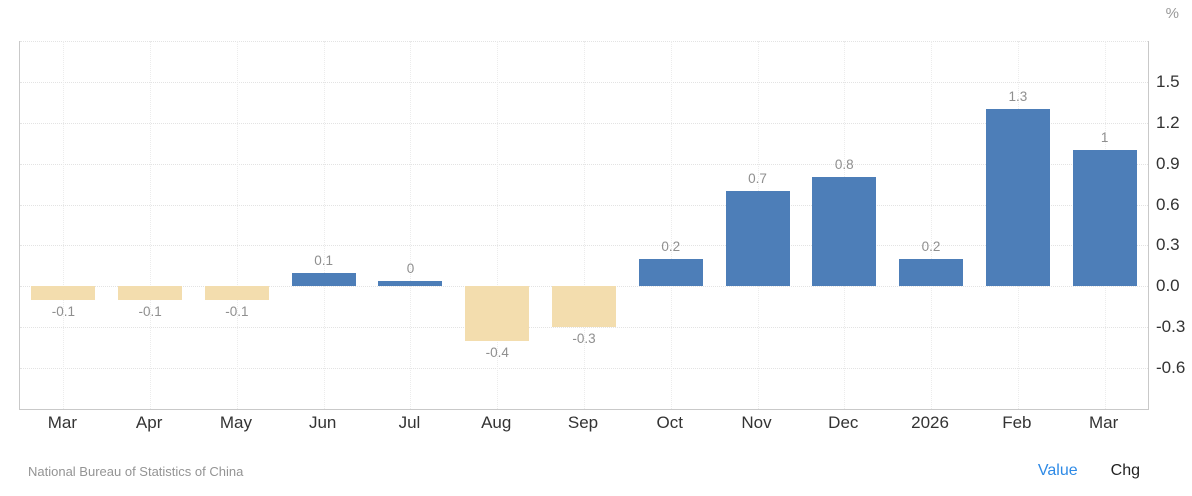 Image resolution: width=1192 pixels, height=496 pixels. Describe the element at coordinates (1125, 470) in the screenshot. I see `chg-toggle-link: Chg` at that location.